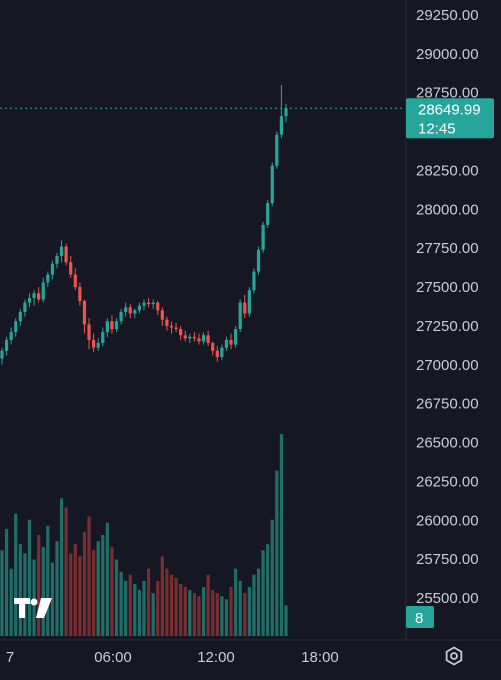  Describe the element at coordinates (447, 326) in the screenshot. I see `price-tick: 27250.00` at that location.